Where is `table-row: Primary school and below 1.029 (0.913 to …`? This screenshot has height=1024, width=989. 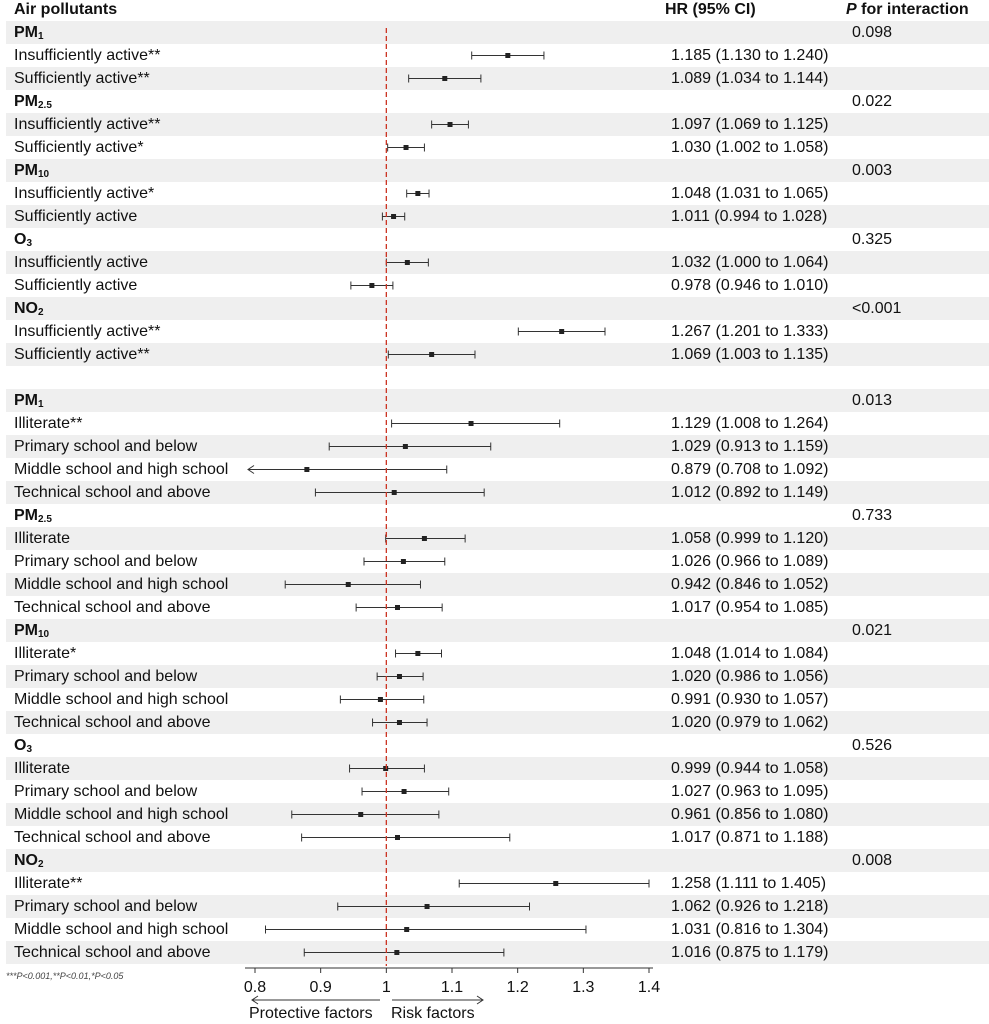
table-row: Primary school and below 1.029 (0.913 to … is located at coordinates (497, 446).